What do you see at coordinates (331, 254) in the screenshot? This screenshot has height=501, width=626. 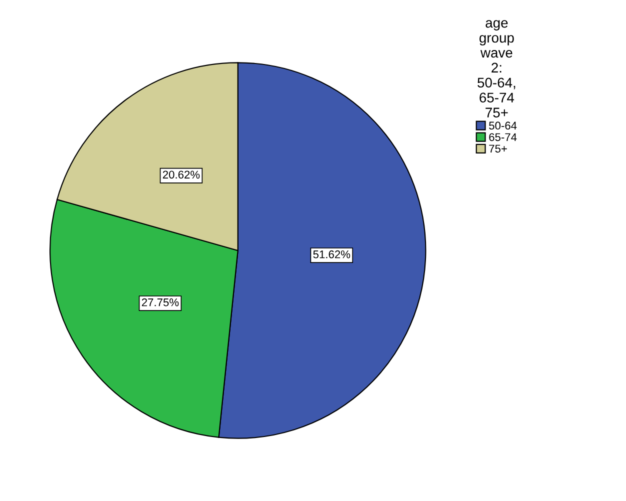 I see `data-label: 51.62%` at bounding box center [331, 254].